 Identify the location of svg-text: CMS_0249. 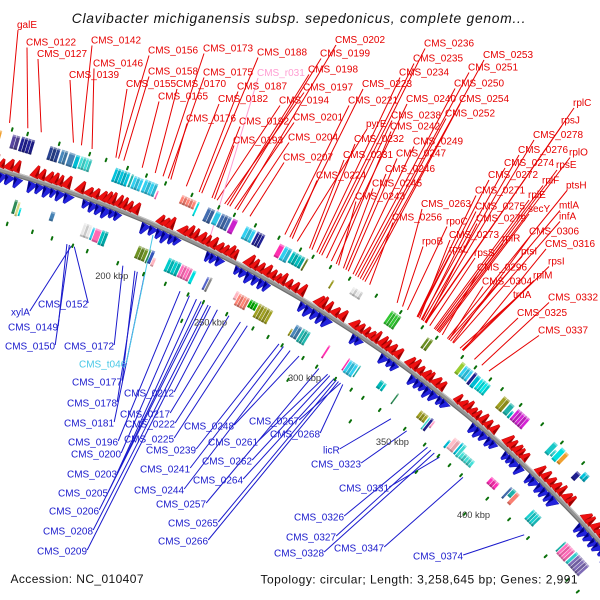
(438, 142).